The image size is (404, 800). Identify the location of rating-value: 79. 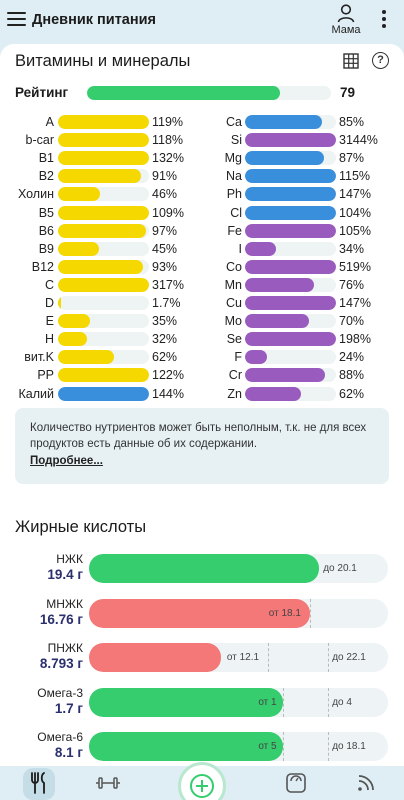
(348, 92).